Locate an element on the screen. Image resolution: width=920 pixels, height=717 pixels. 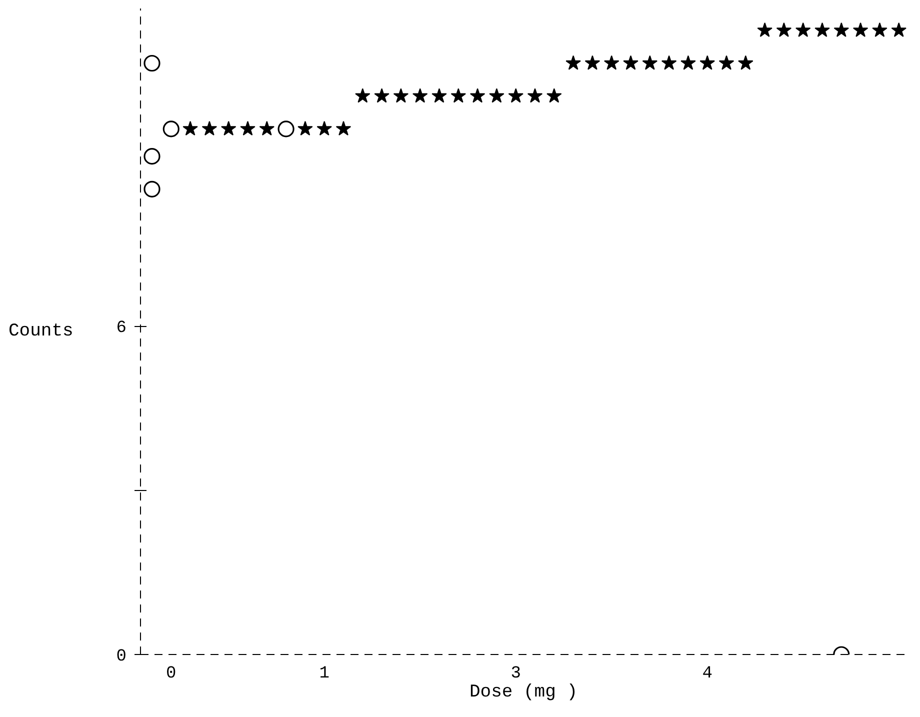
x-axis-title: Dose (mg ) is located at coordinates (523, 692).